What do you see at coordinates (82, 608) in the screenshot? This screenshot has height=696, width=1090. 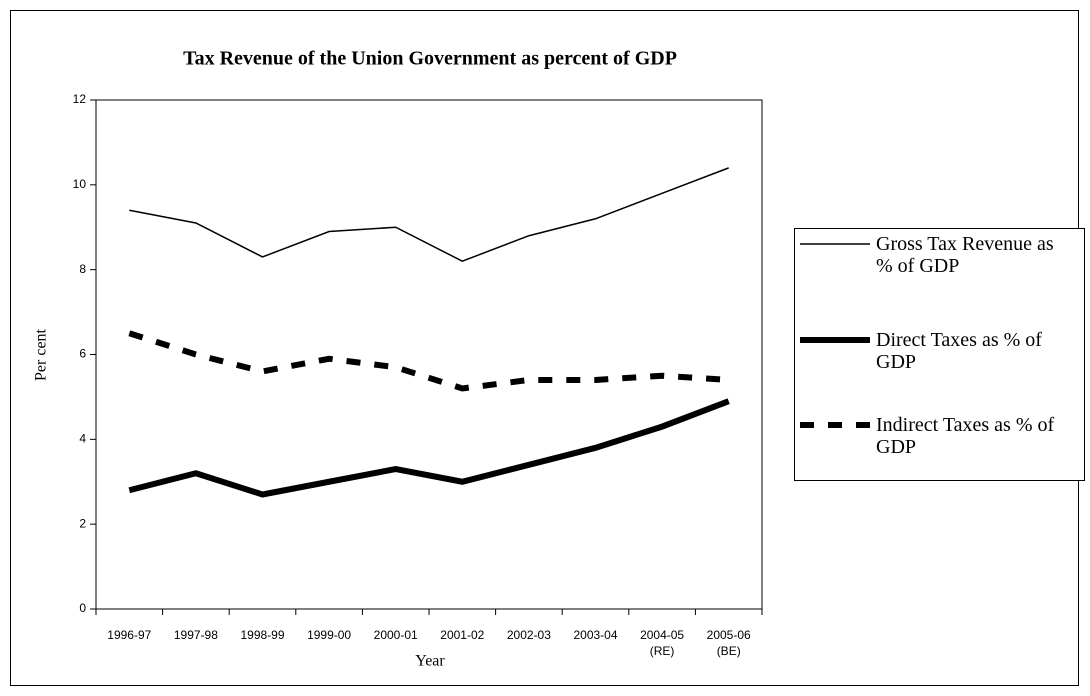 I see `y-tick-label: 0` at bounding box center [82, 608].